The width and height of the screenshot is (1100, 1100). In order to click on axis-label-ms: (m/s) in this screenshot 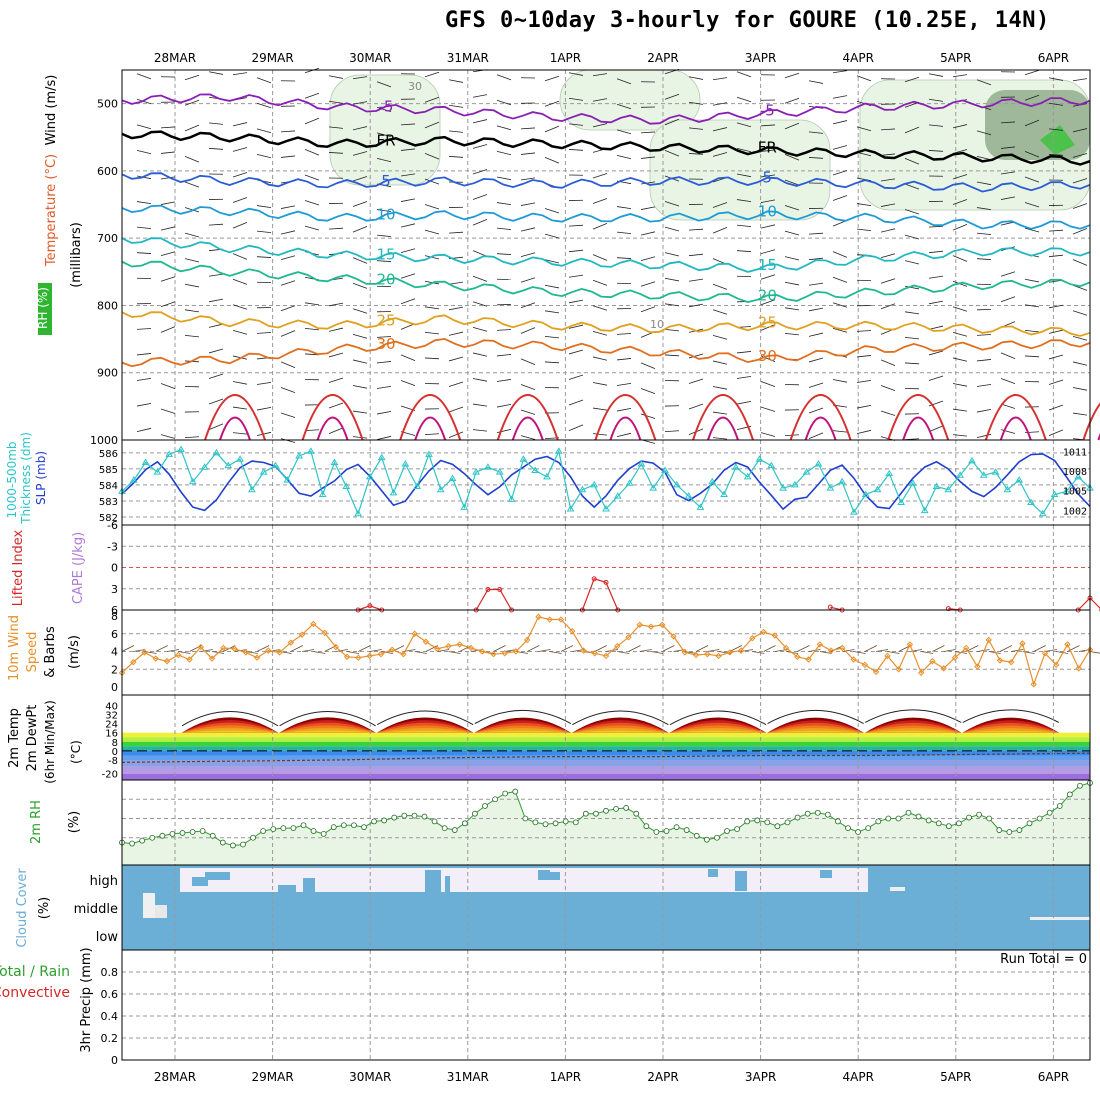, I will do `click(74, 652)`.